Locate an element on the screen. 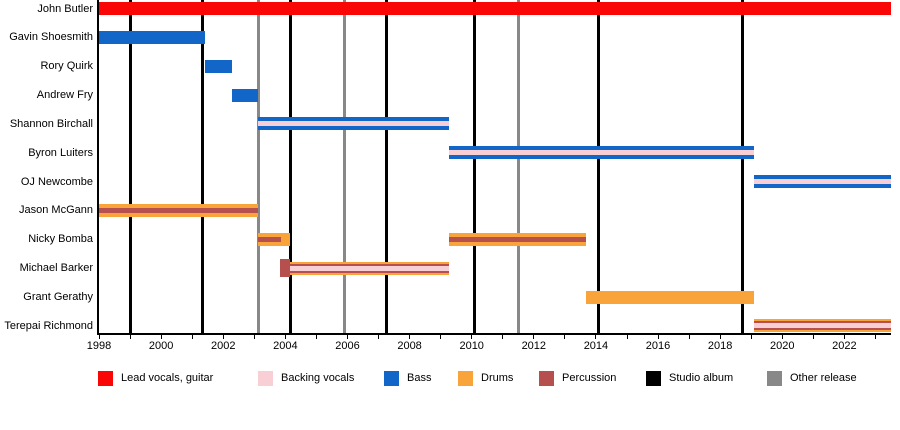  x-tick-label: 2016 is located at coordinates (658, 346).